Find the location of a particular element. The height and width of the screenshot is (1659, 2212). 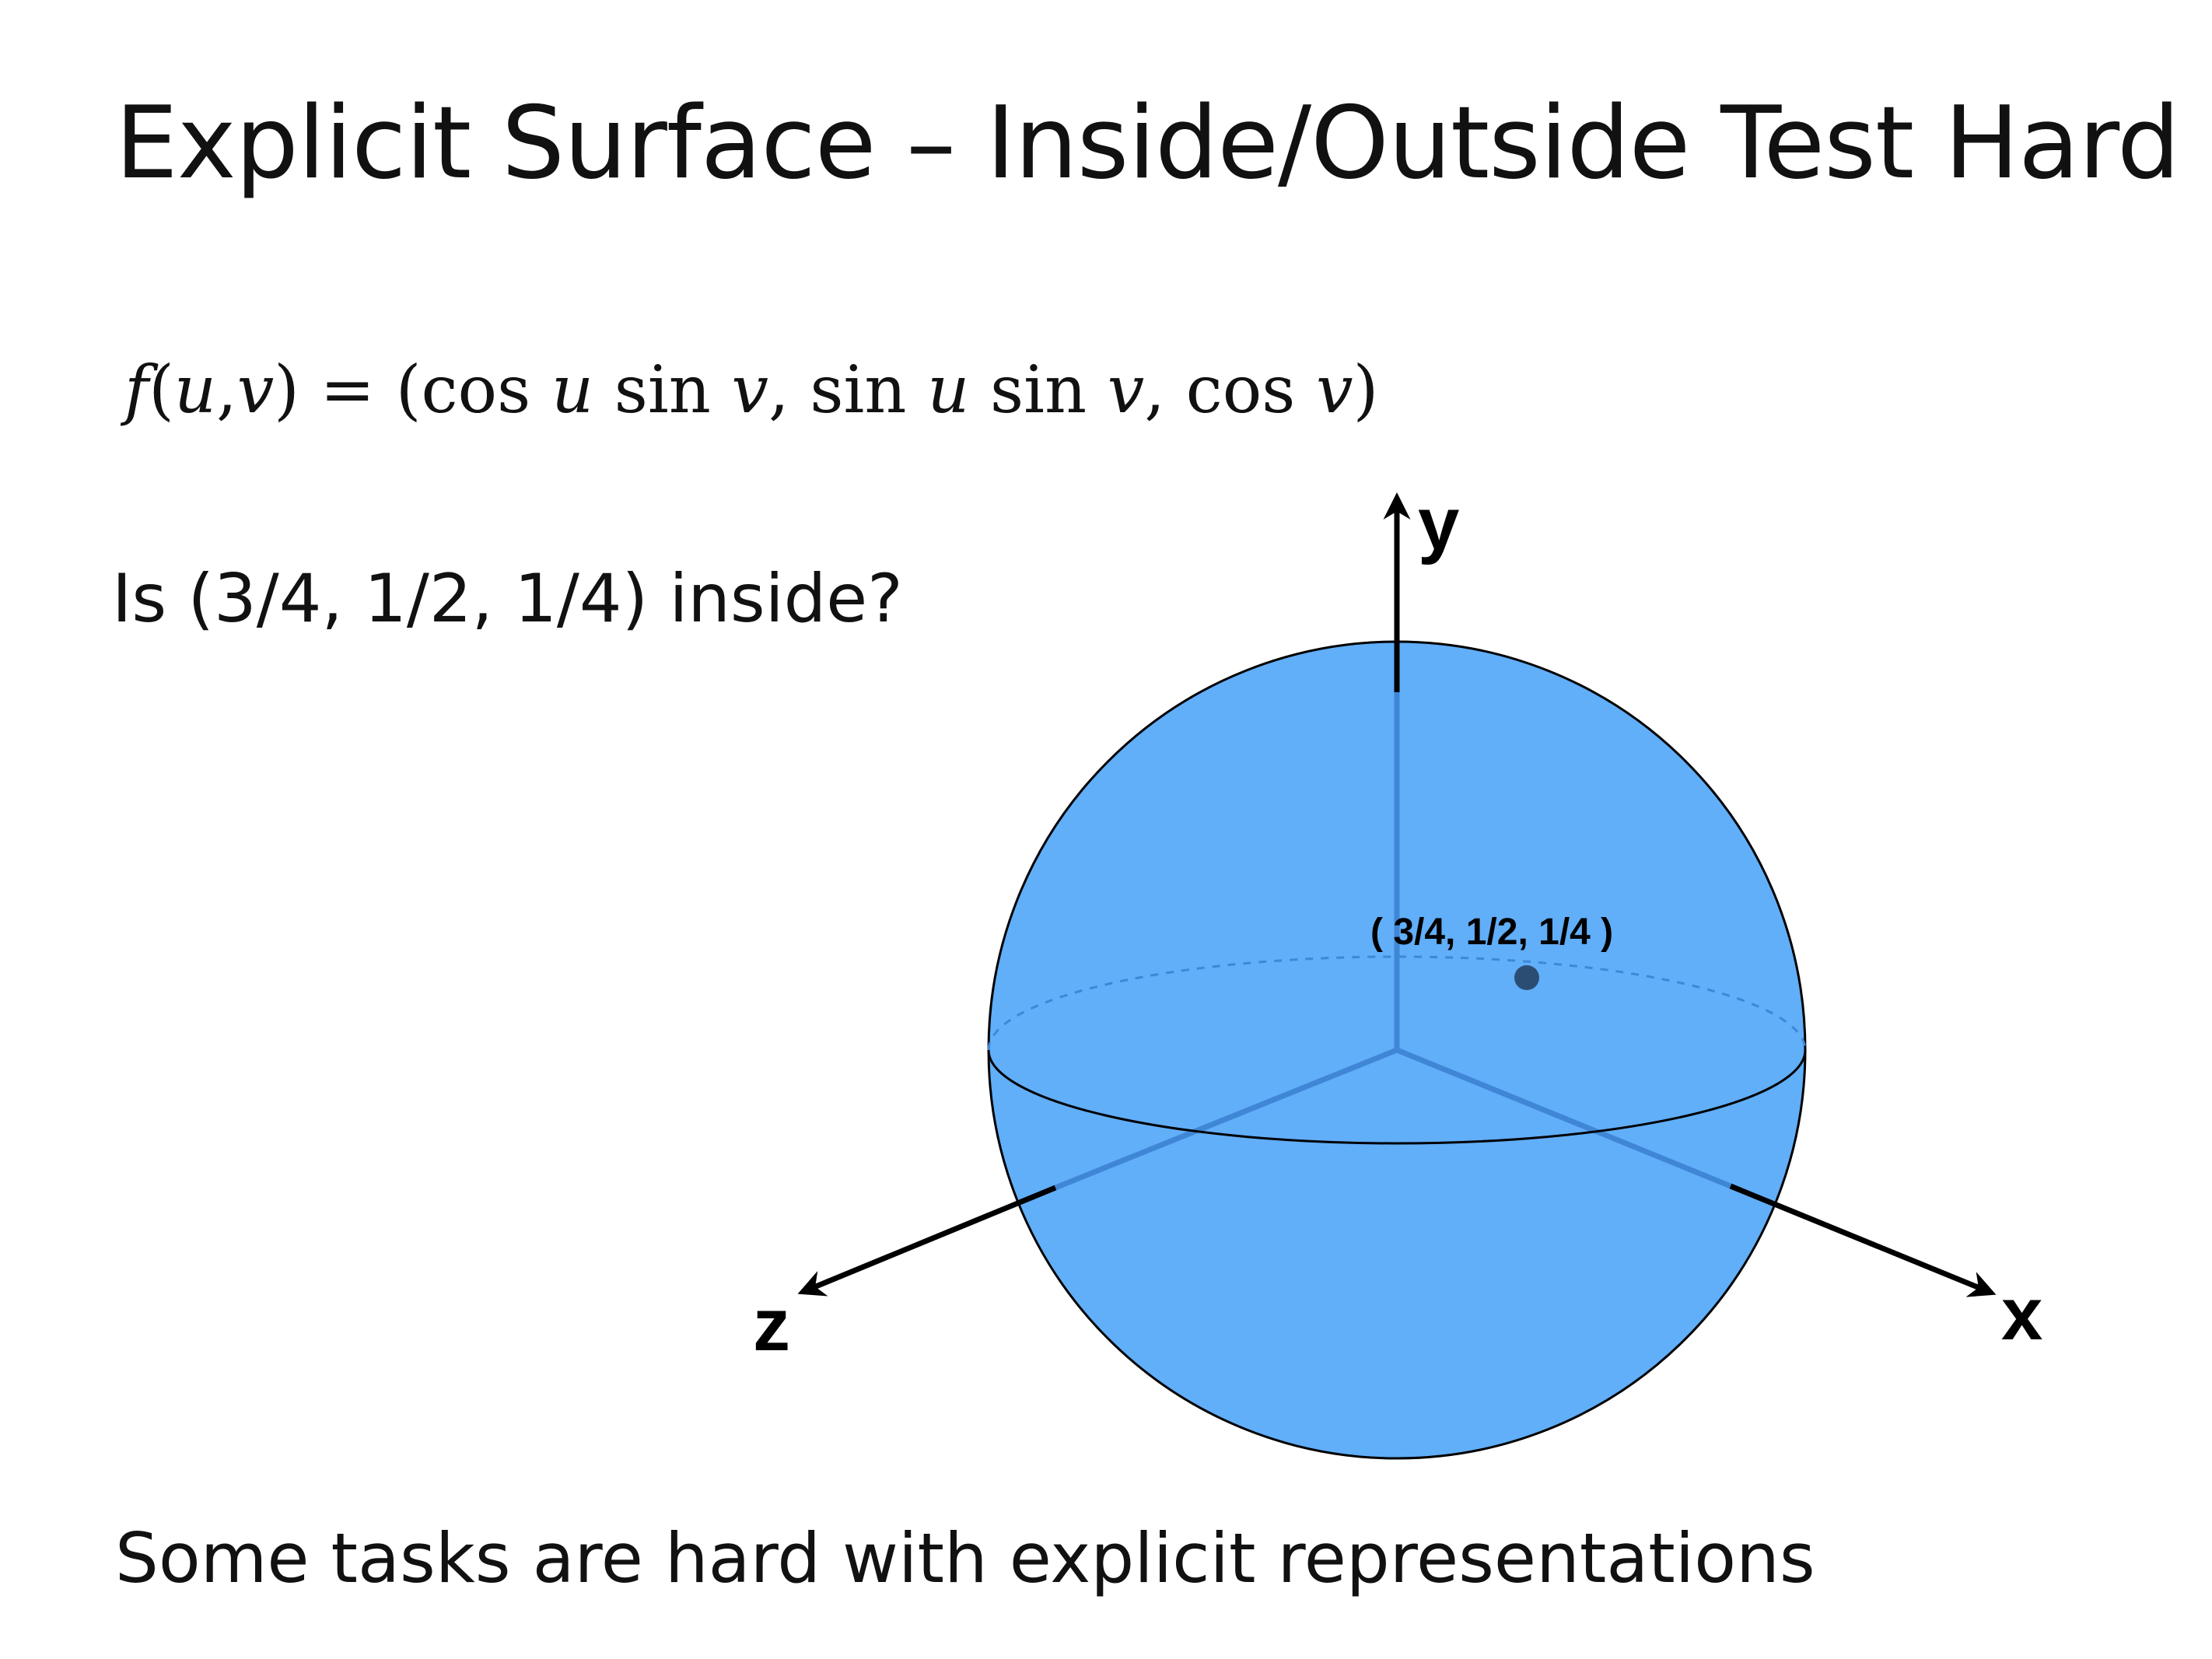

z-axis is located at coordinates (927, 1241).